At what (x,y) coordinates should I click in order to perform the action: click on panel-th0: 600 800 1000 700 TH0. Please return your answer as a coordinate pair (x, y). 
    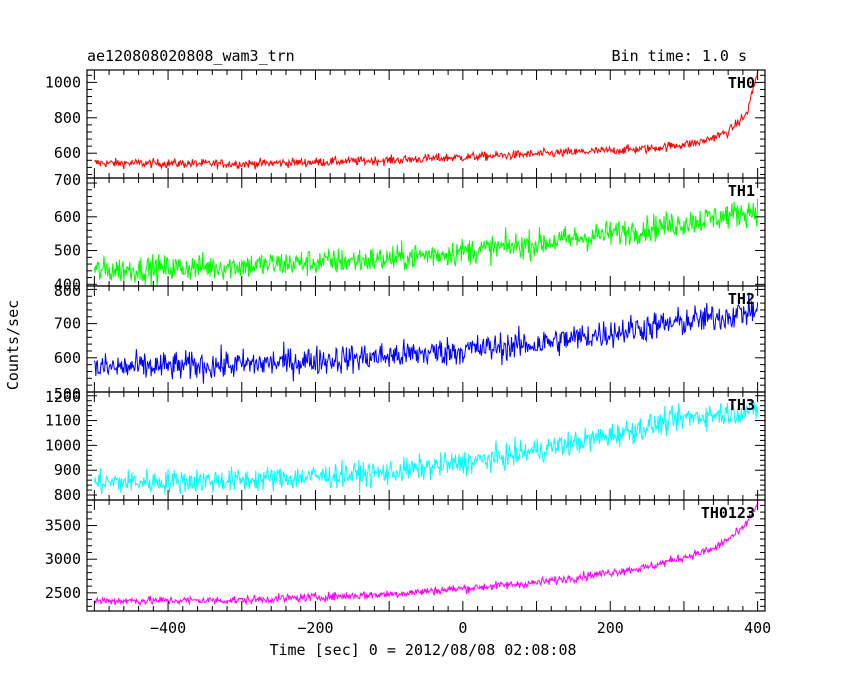
    Looking at the image, I should click on (405, 129).